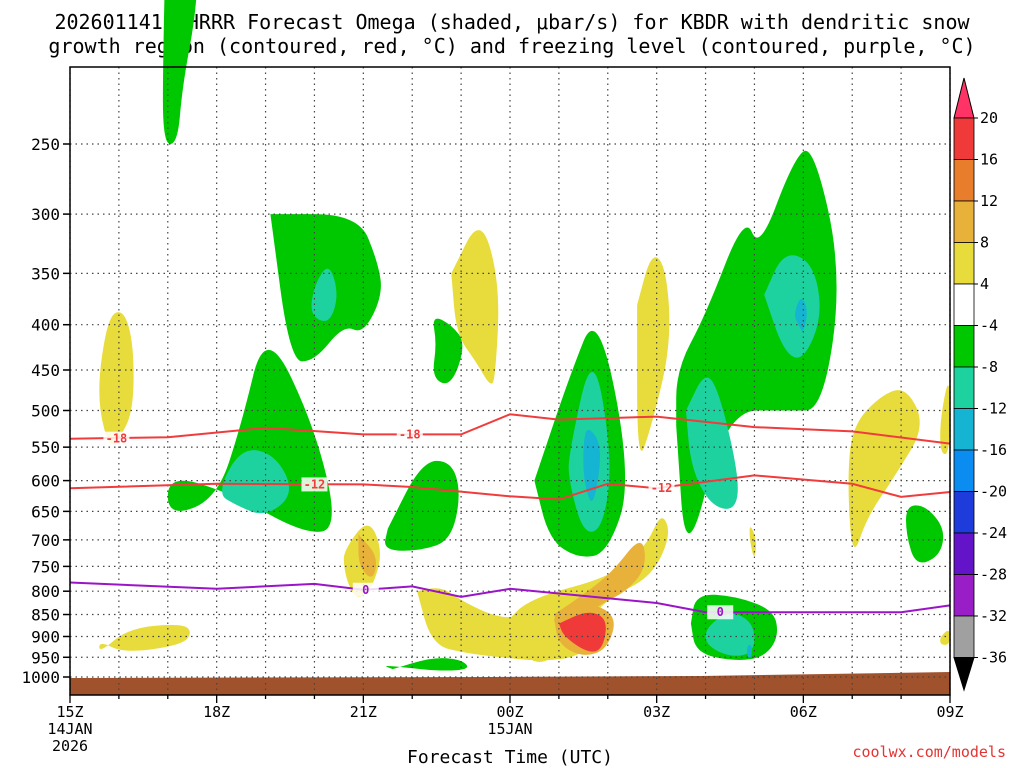 This screenshot has height=768, width=1024. Describe the element at coordinates (69, 712) in the screenshot. I see `xtick-label-0-0: 15Z` at that location.